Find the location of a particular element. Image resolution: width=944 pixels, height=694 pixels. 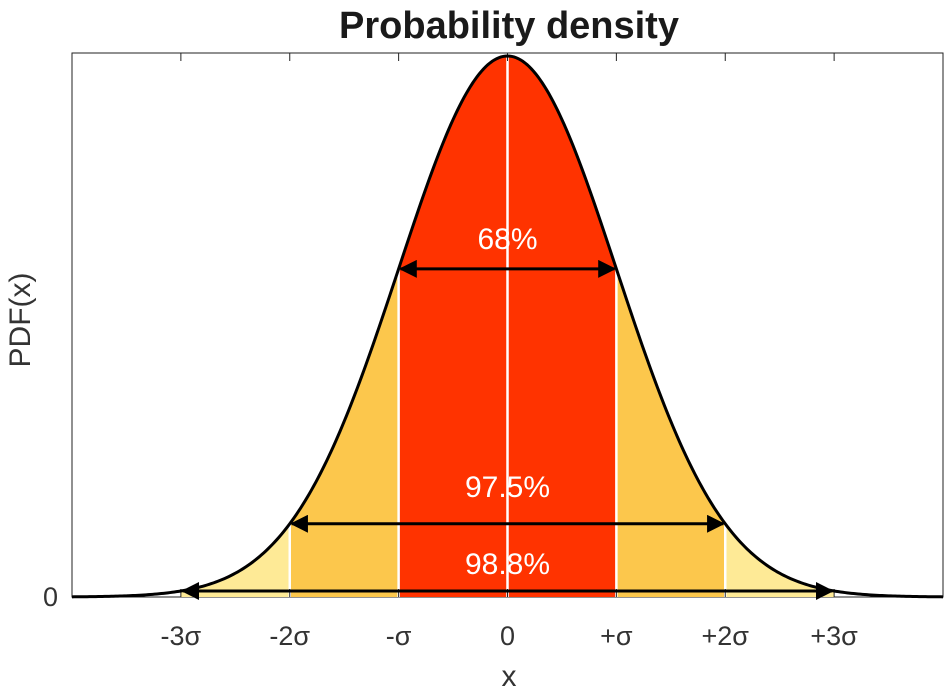

x-tick-label-0: -3σ is located at coordinates (181, 636).